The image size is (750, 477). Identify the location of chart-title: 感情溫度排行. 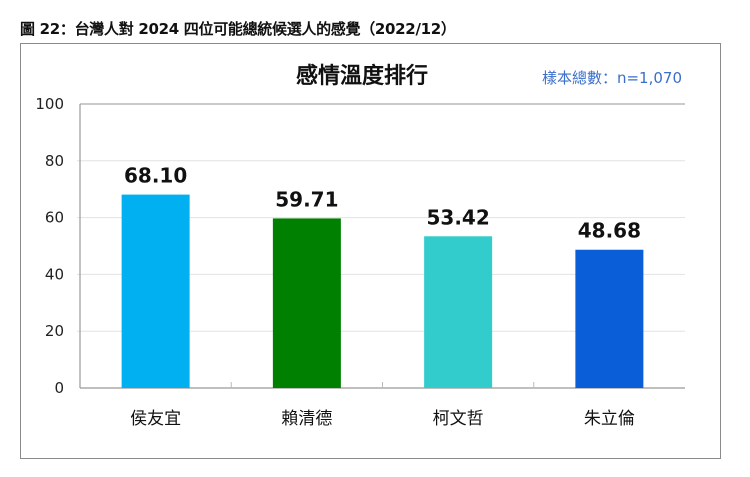
(362, 76).